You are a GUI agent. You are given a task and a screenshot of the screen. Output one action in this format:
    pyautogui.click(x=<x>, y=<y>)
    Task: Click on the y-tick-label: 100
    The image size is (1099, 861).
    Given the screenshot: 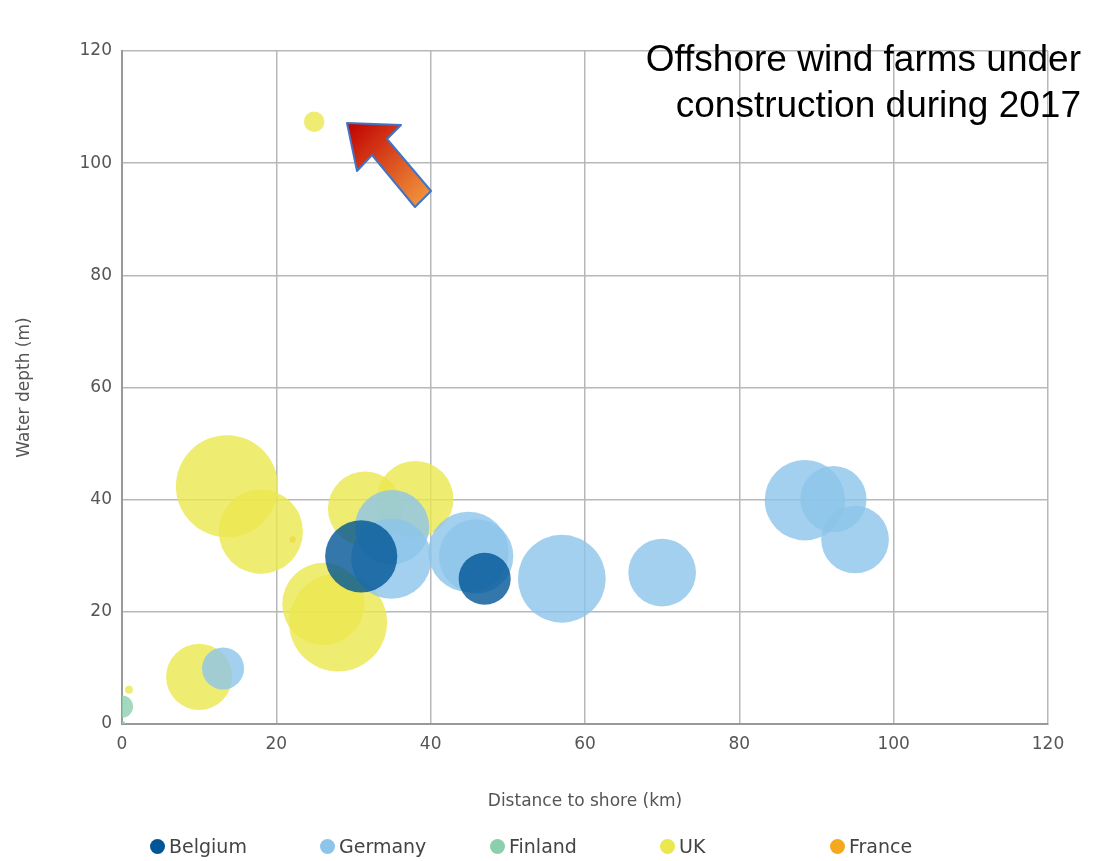 What is the action you would take?
    pyautogui.click(x=95, y=161)
    